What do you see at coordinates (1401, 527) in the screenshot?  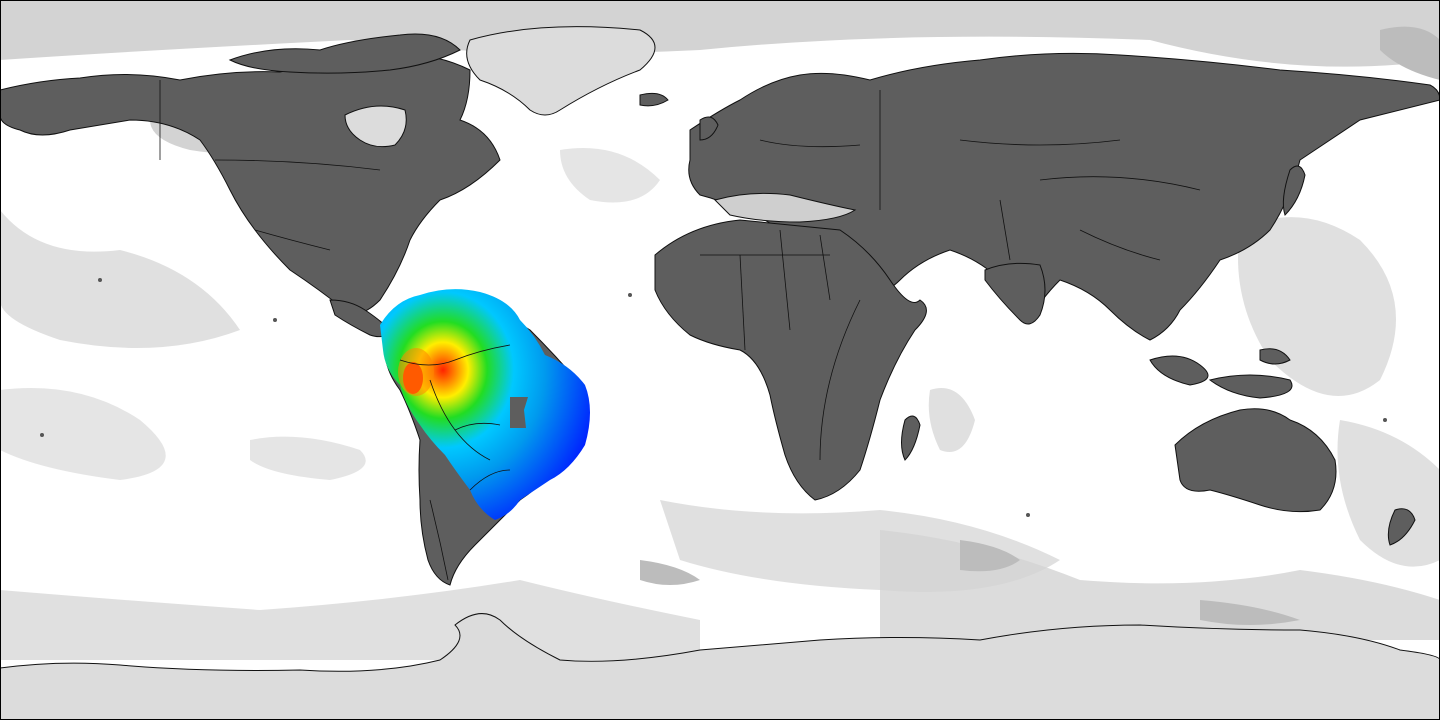 I see `new-zealand` at bounding box center [1401, 527].